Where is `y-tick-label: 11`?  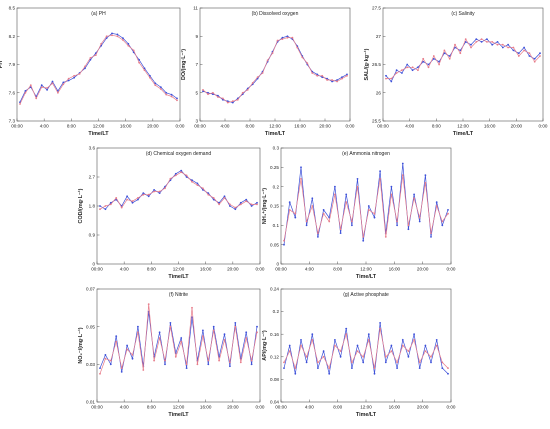 y-tick-label: 11 is located at coordinates (195, 8).